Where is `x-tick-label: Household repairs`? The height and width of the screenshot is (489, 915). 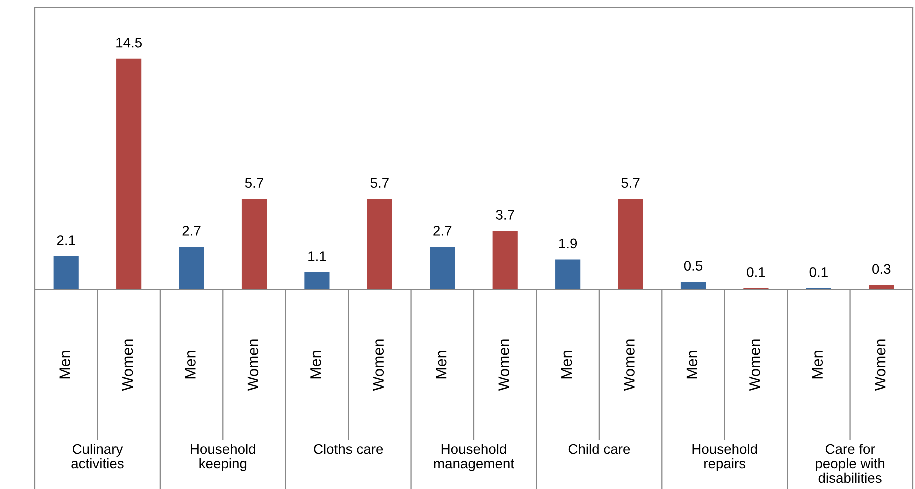 x-tick-label: Household repairs is located at coordinates (725, 458).